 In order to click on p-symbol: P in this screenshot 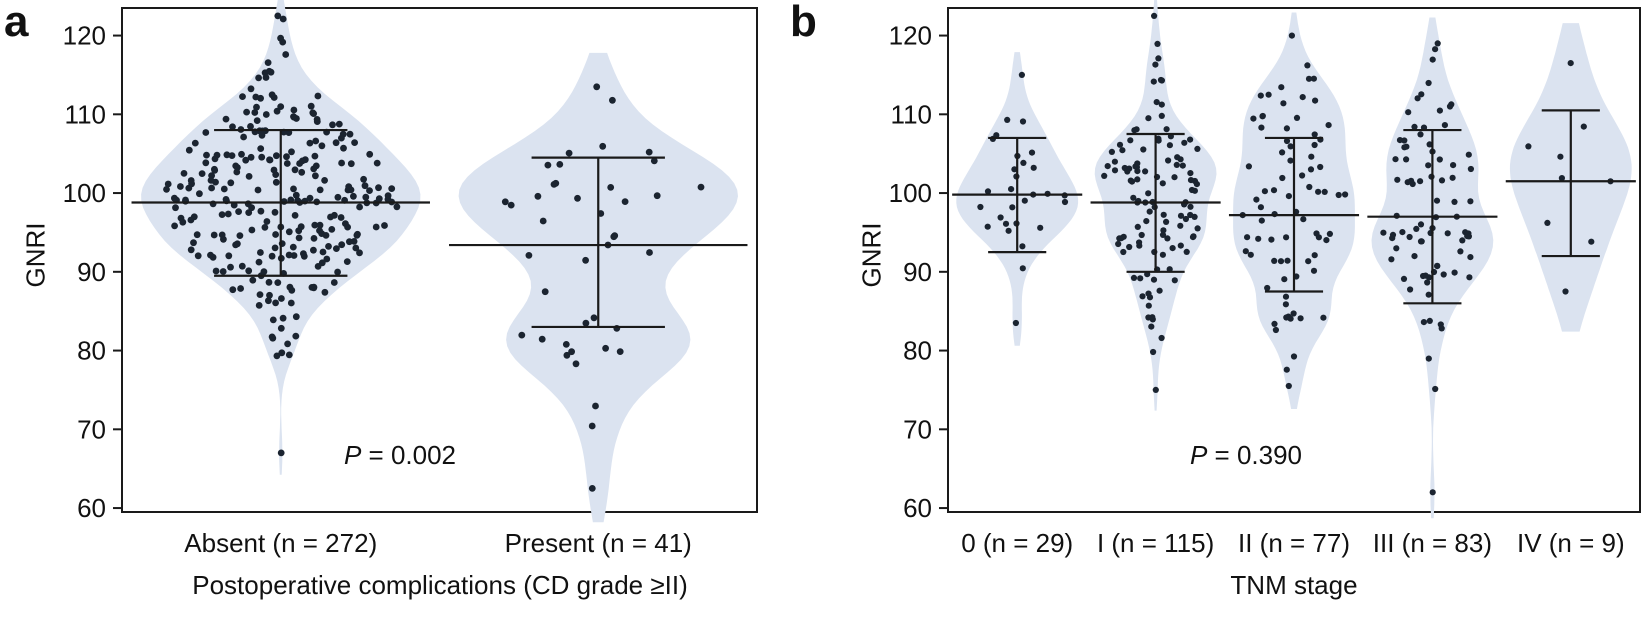, I will do `click(1198, 455)`.